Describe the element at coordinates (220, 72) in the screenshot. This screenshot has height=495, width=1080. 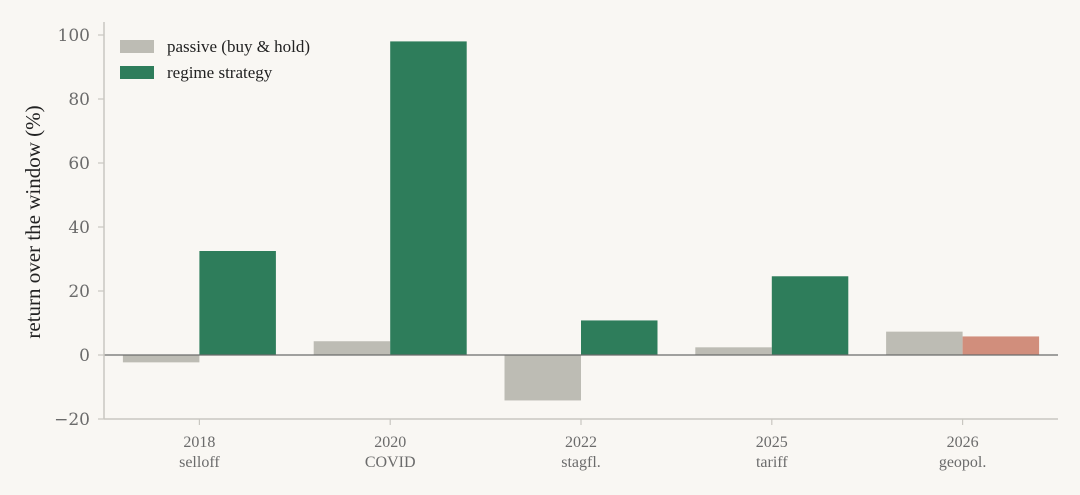
I see `legend-label: regime strategy` at that location.